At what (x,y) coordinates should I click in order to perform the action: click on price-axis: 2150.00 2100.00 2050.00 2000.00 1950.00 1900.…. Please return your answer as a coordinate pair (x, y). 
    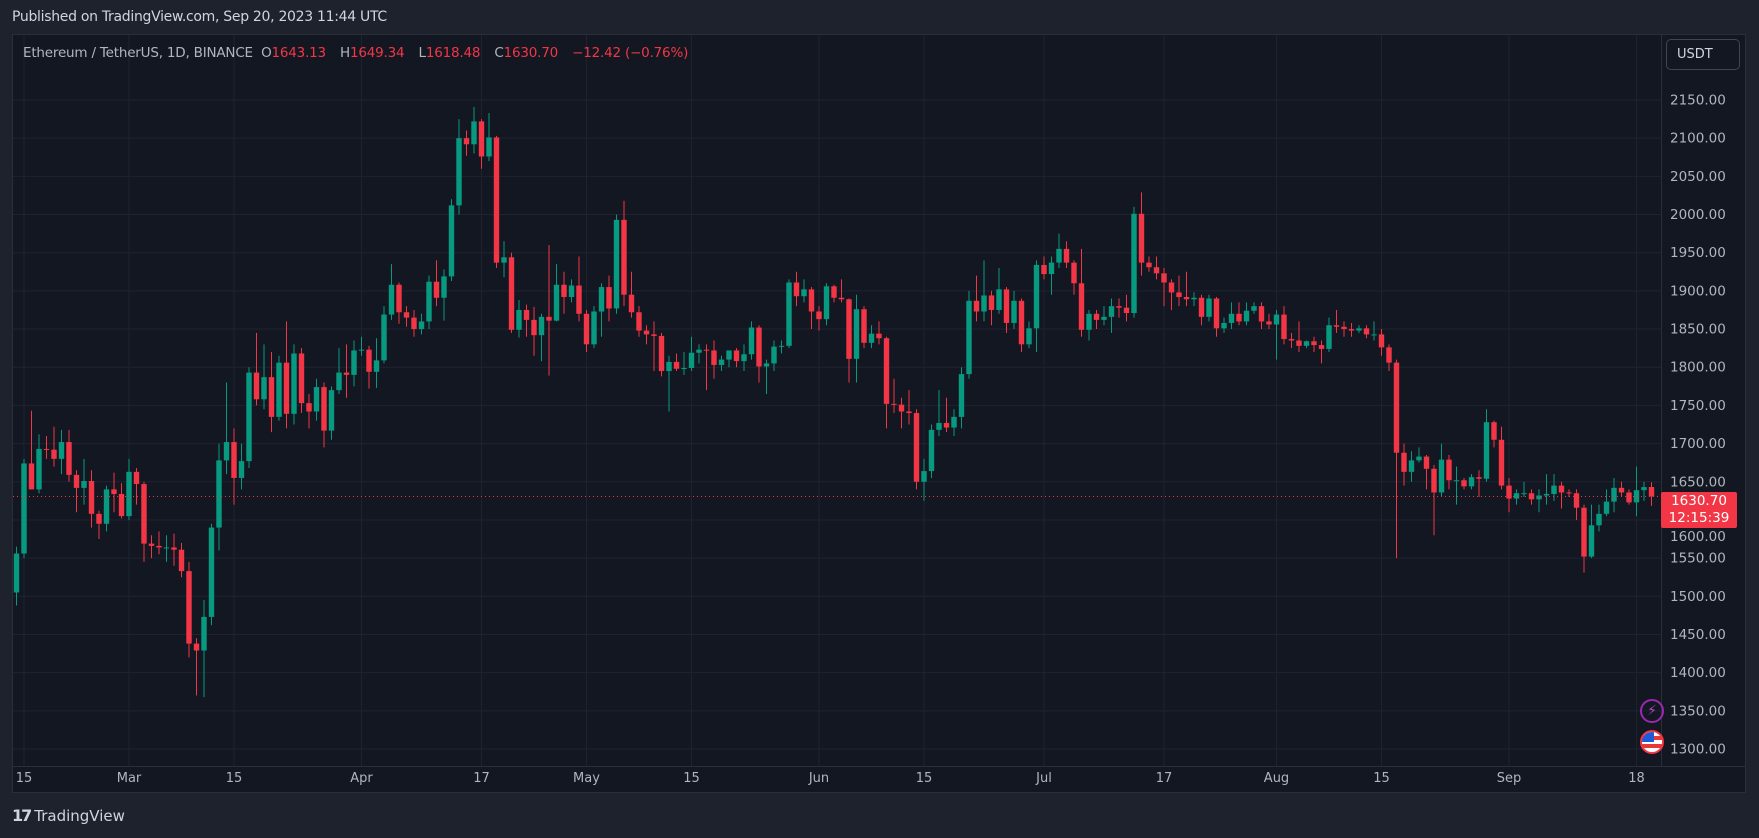
    Looking at the image, I should click on (1698, 425).